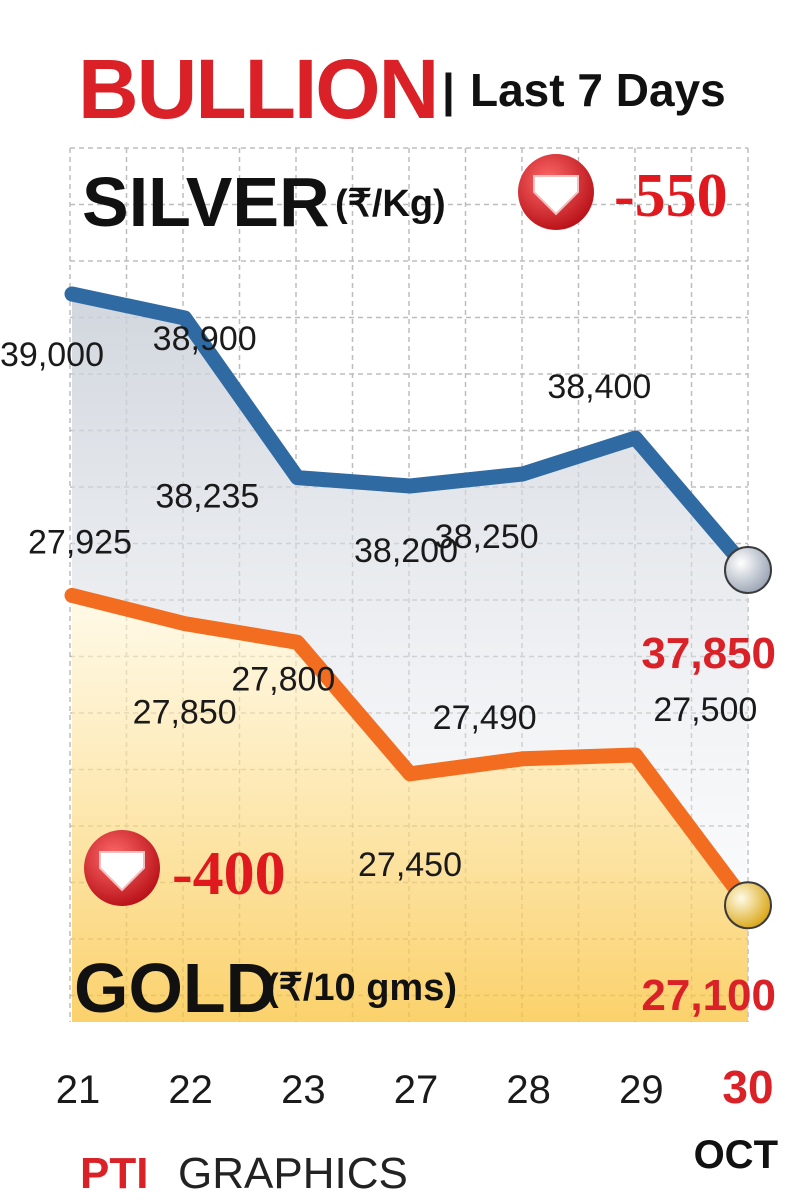 Image resolution: width=800 pixels, height=1204 pixels. What do you see at coordinates (207, 497) in the screenshot?
I see `silver-data-label: 38,235` at bounding box center [207, 497].